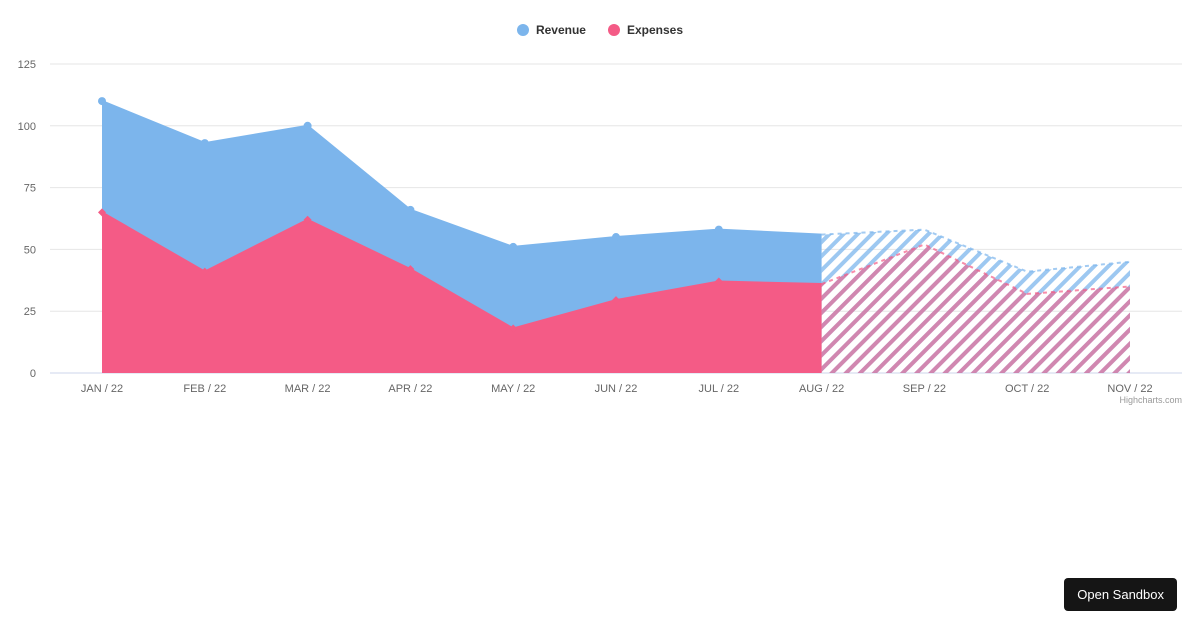  What do you see at coordinates (1150, 400) in the screenshot?
I see `credits: Highcharts.com` at bounding box center [1150, 400].